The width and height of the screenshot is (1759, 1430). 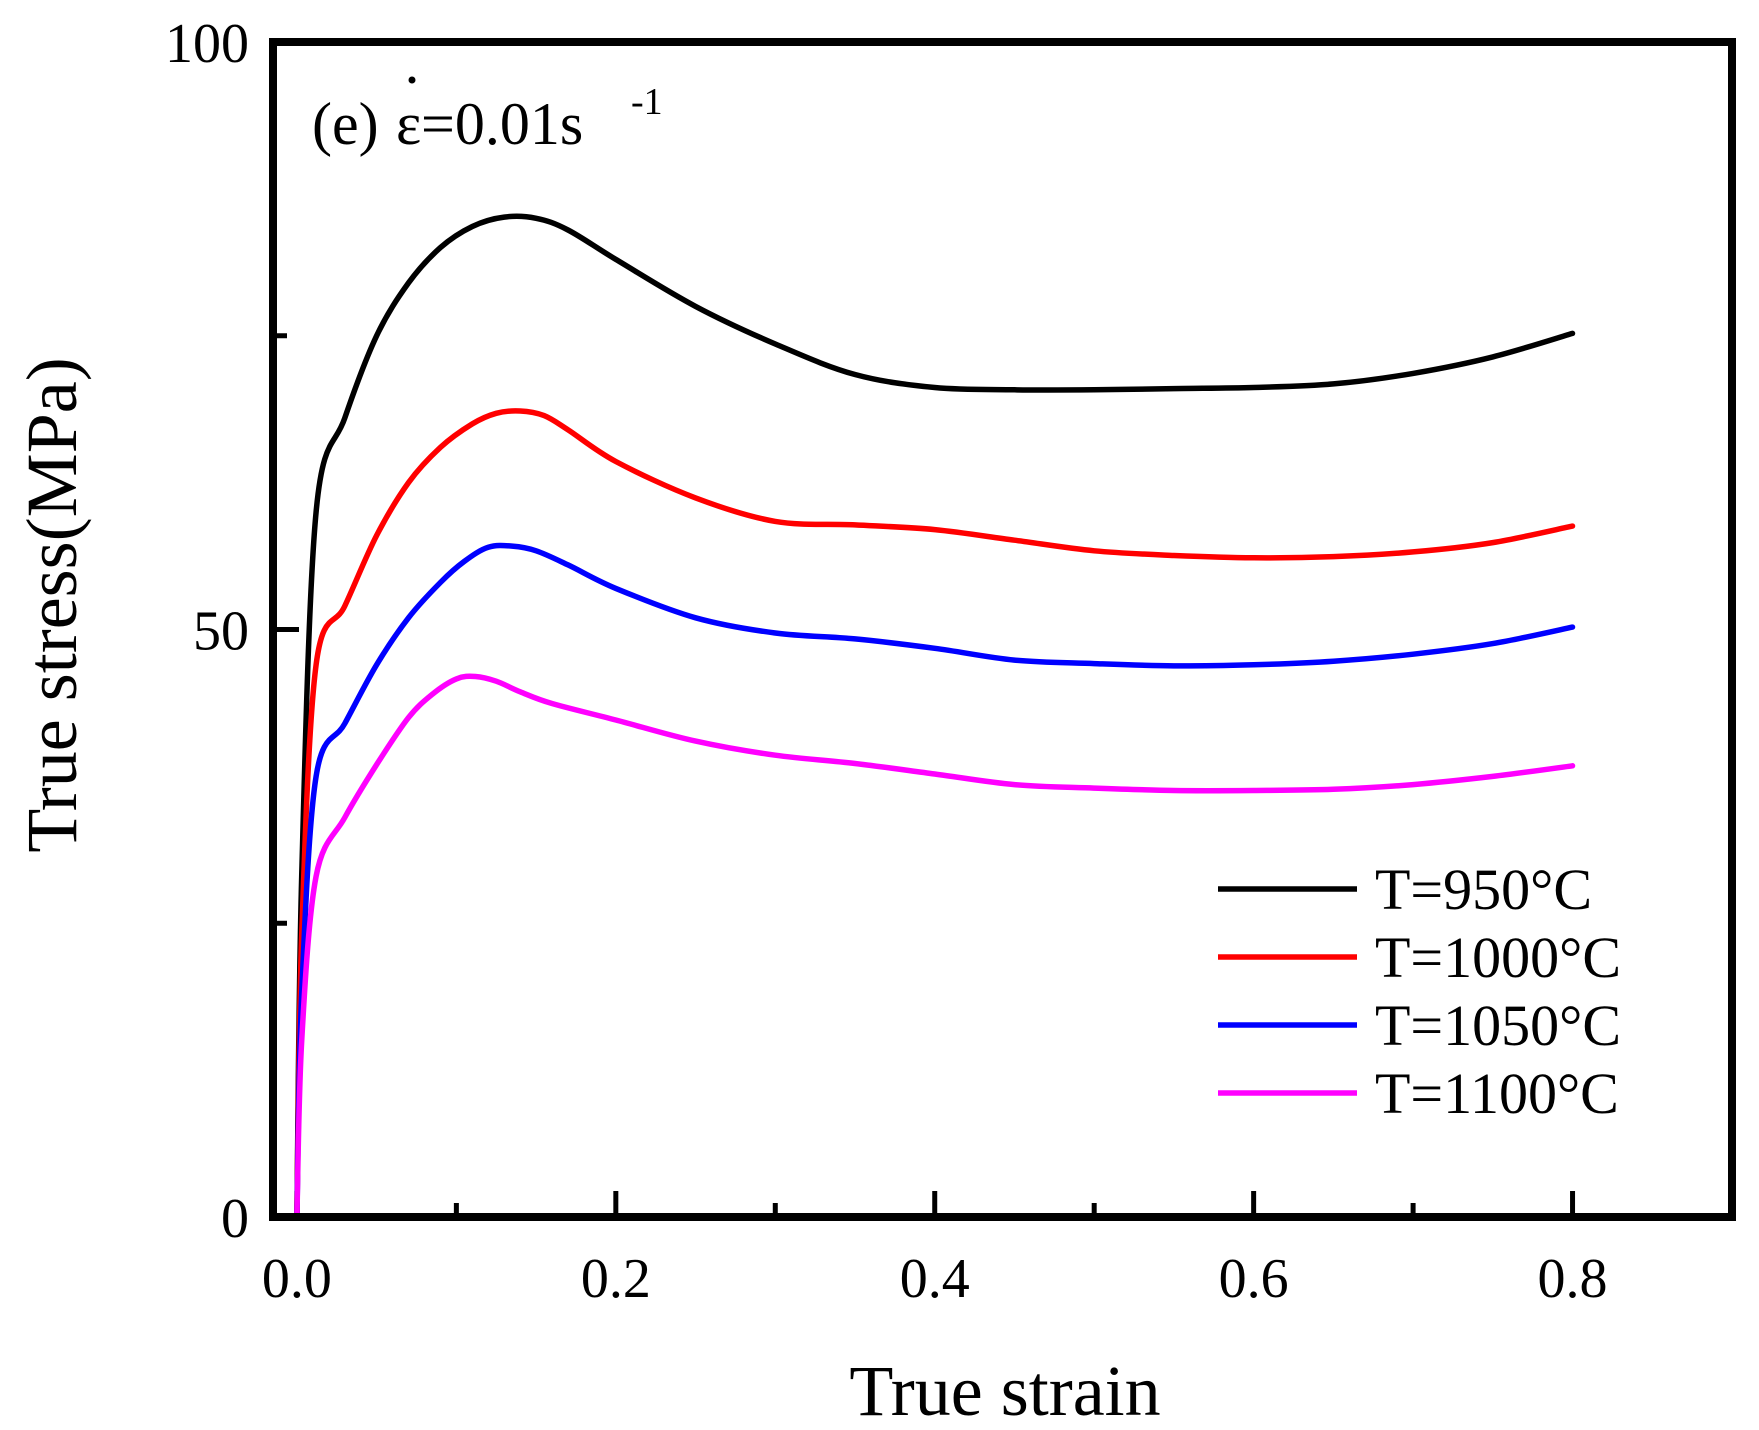 What do you see at coordinates (1573, 1279) in the screenshot?
I see `x-tick-label: 0.8` at bounding box center [1573, 1279].